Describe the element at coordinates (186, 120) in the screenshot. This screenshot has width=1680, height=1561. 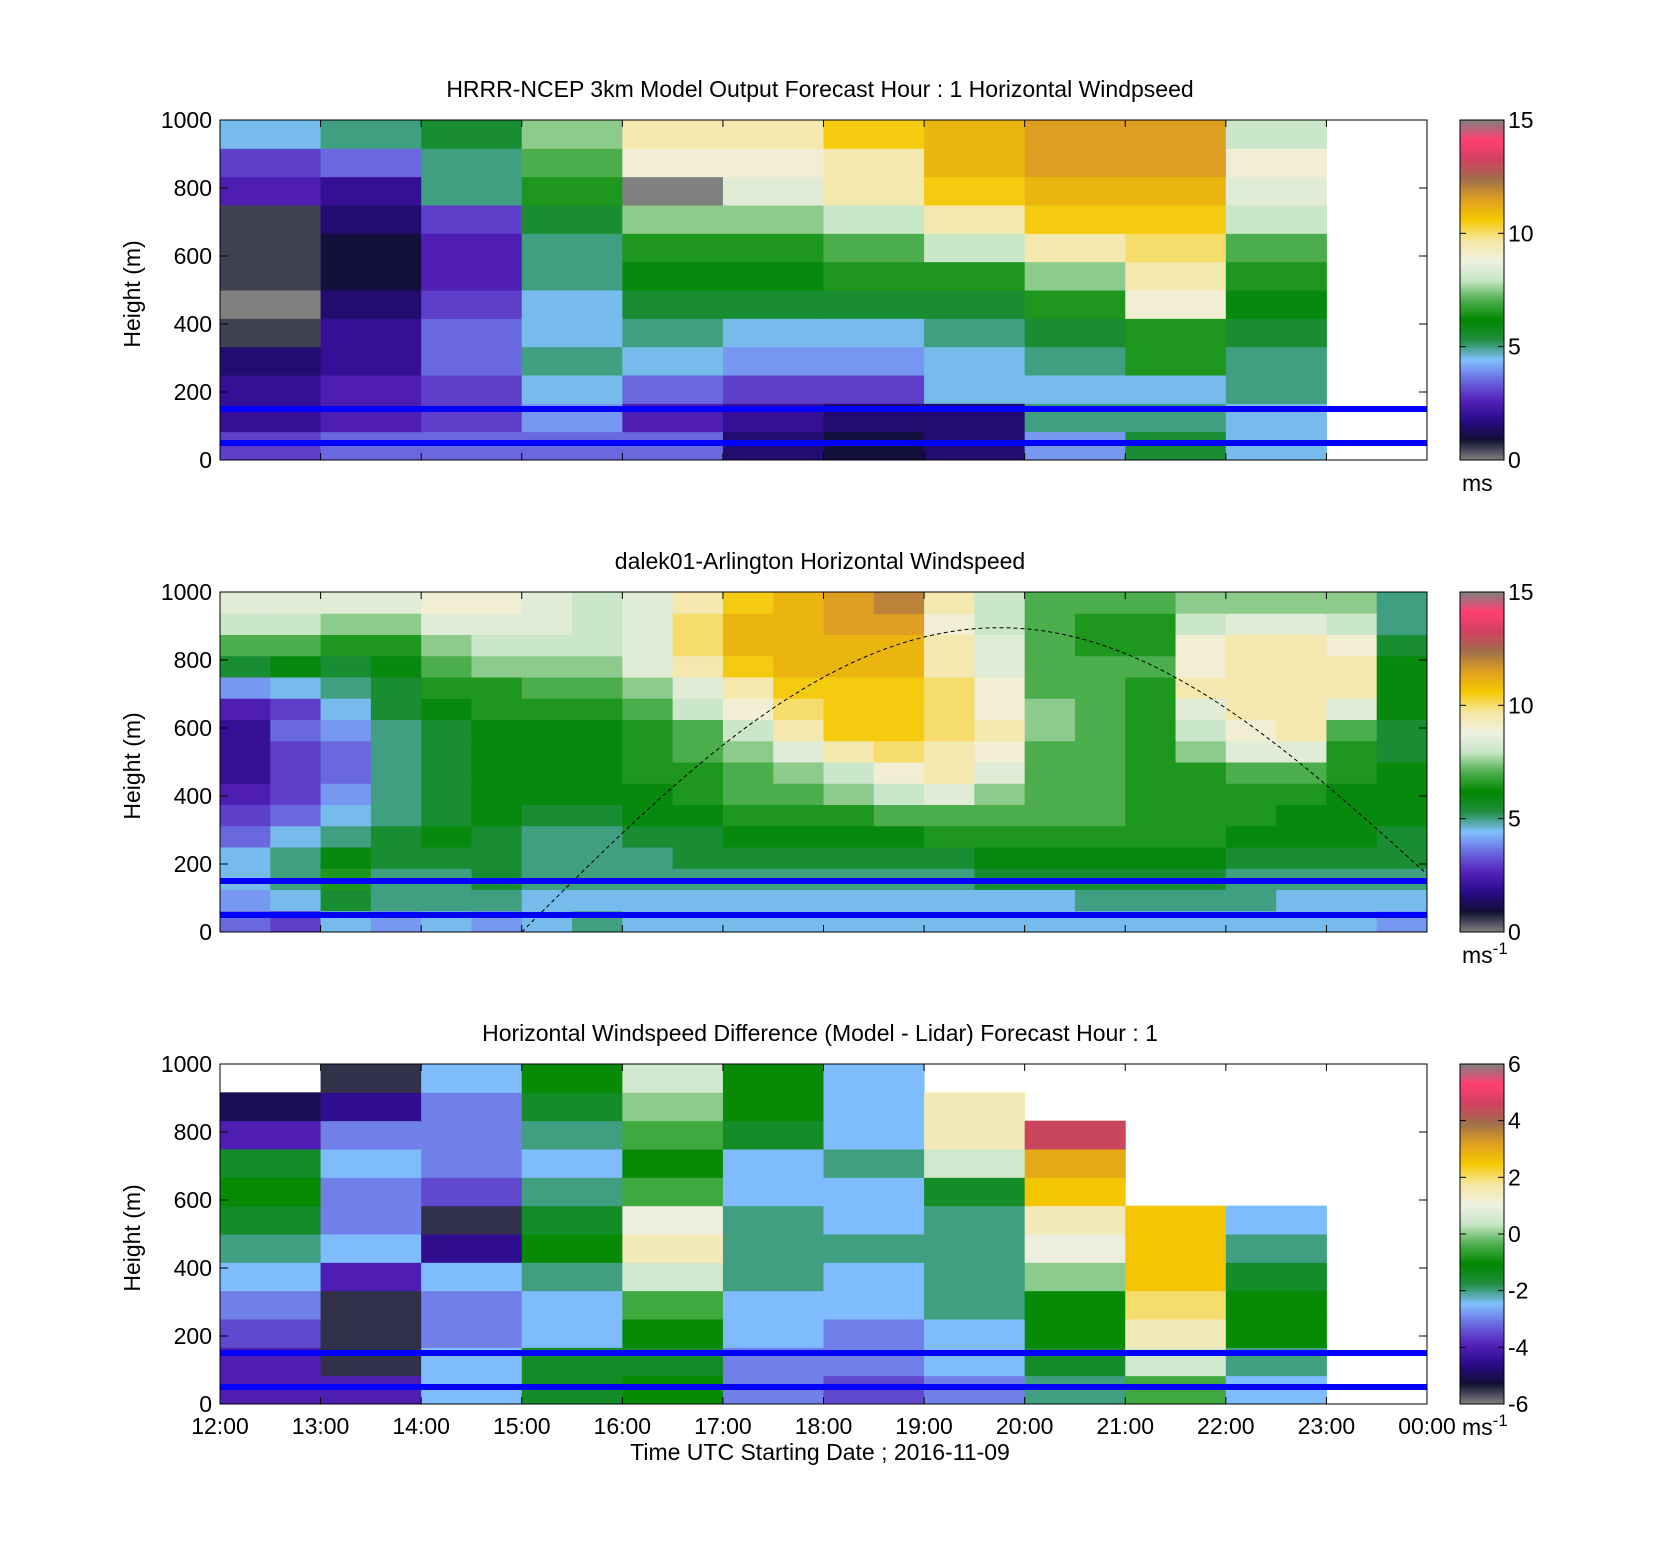
I see `y-tick-label: 1000` at that location.